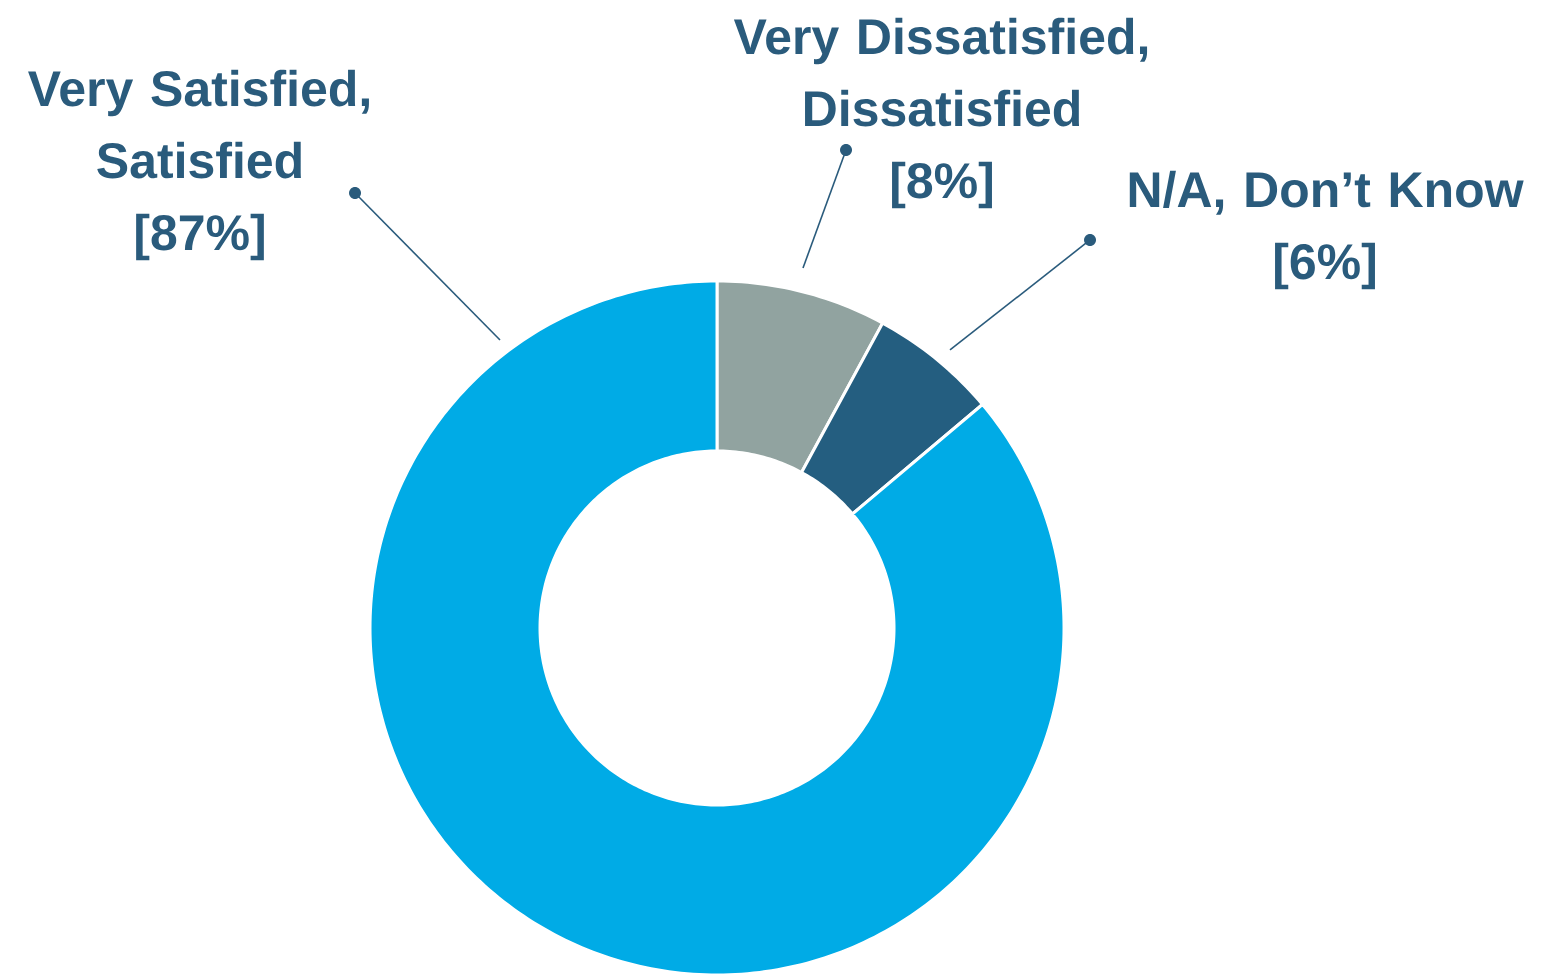 The image size is (1561, 975). Describe the element at coordinates (940, 72) in the screenshot. I see `slice-label: Very Dissatisfied, Dissatisfied` at that location.